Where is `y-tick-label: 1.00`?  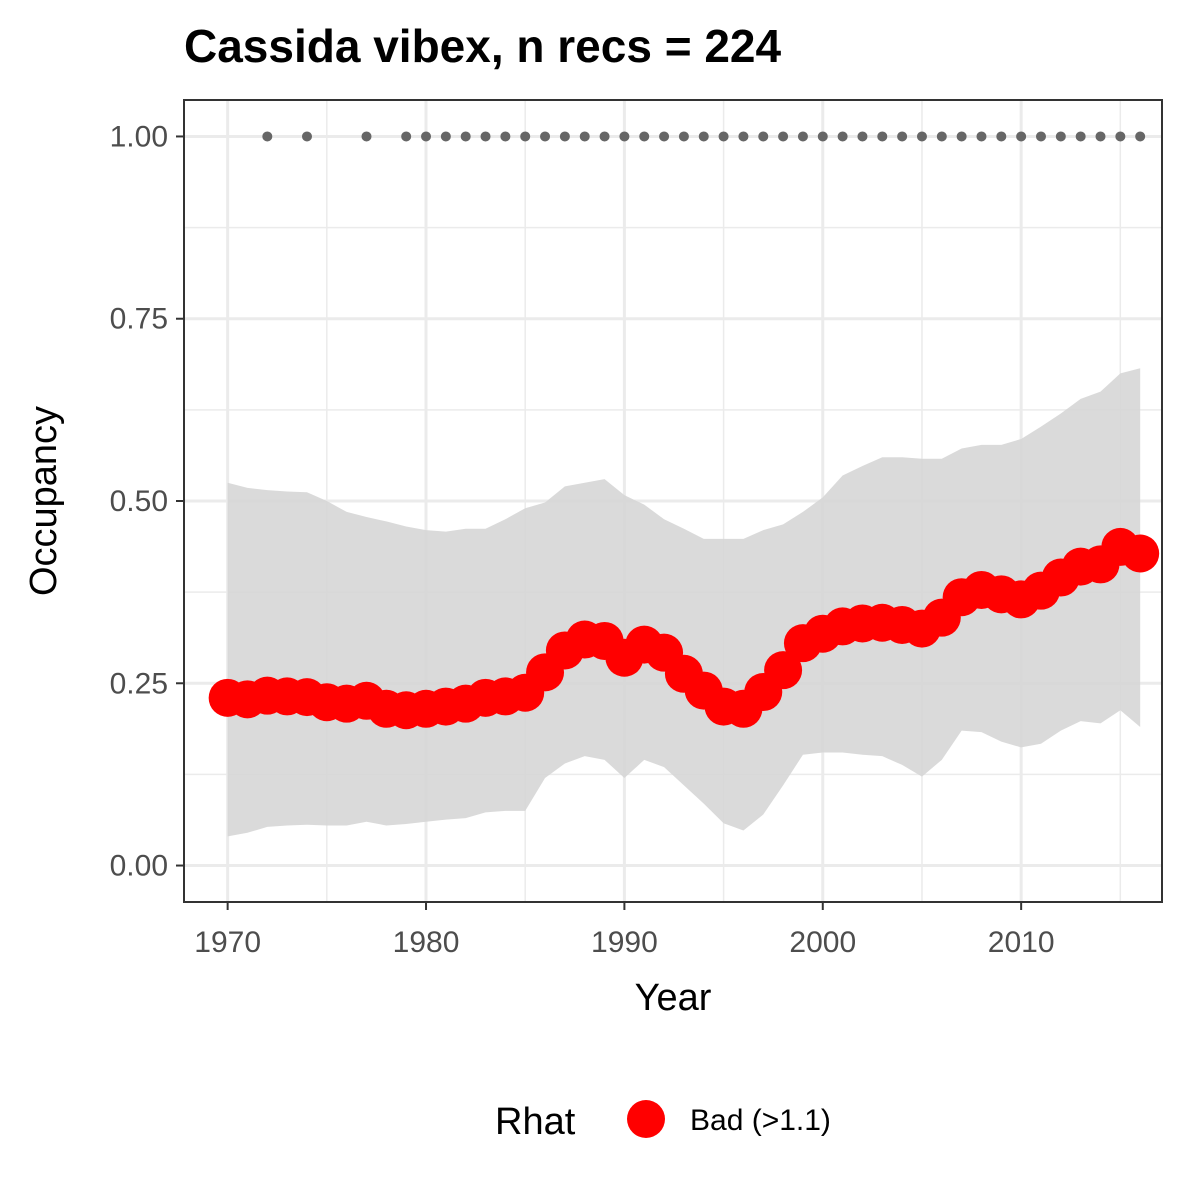
y-tick-label: 1.00 is located at coordinates (139, 136).